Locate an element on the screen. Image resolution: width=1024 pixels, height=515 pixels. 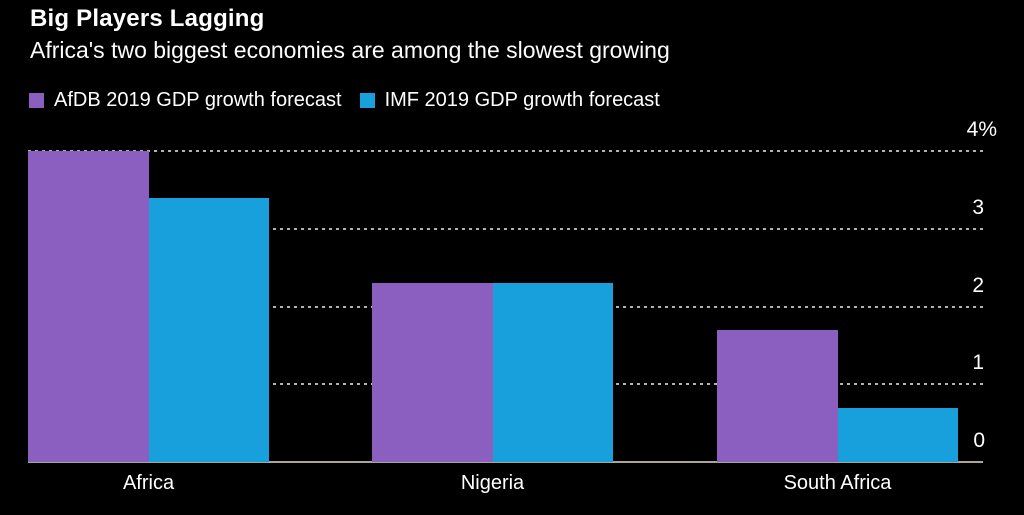
bar-nigeria-imf is located at coordinates (552, 372).